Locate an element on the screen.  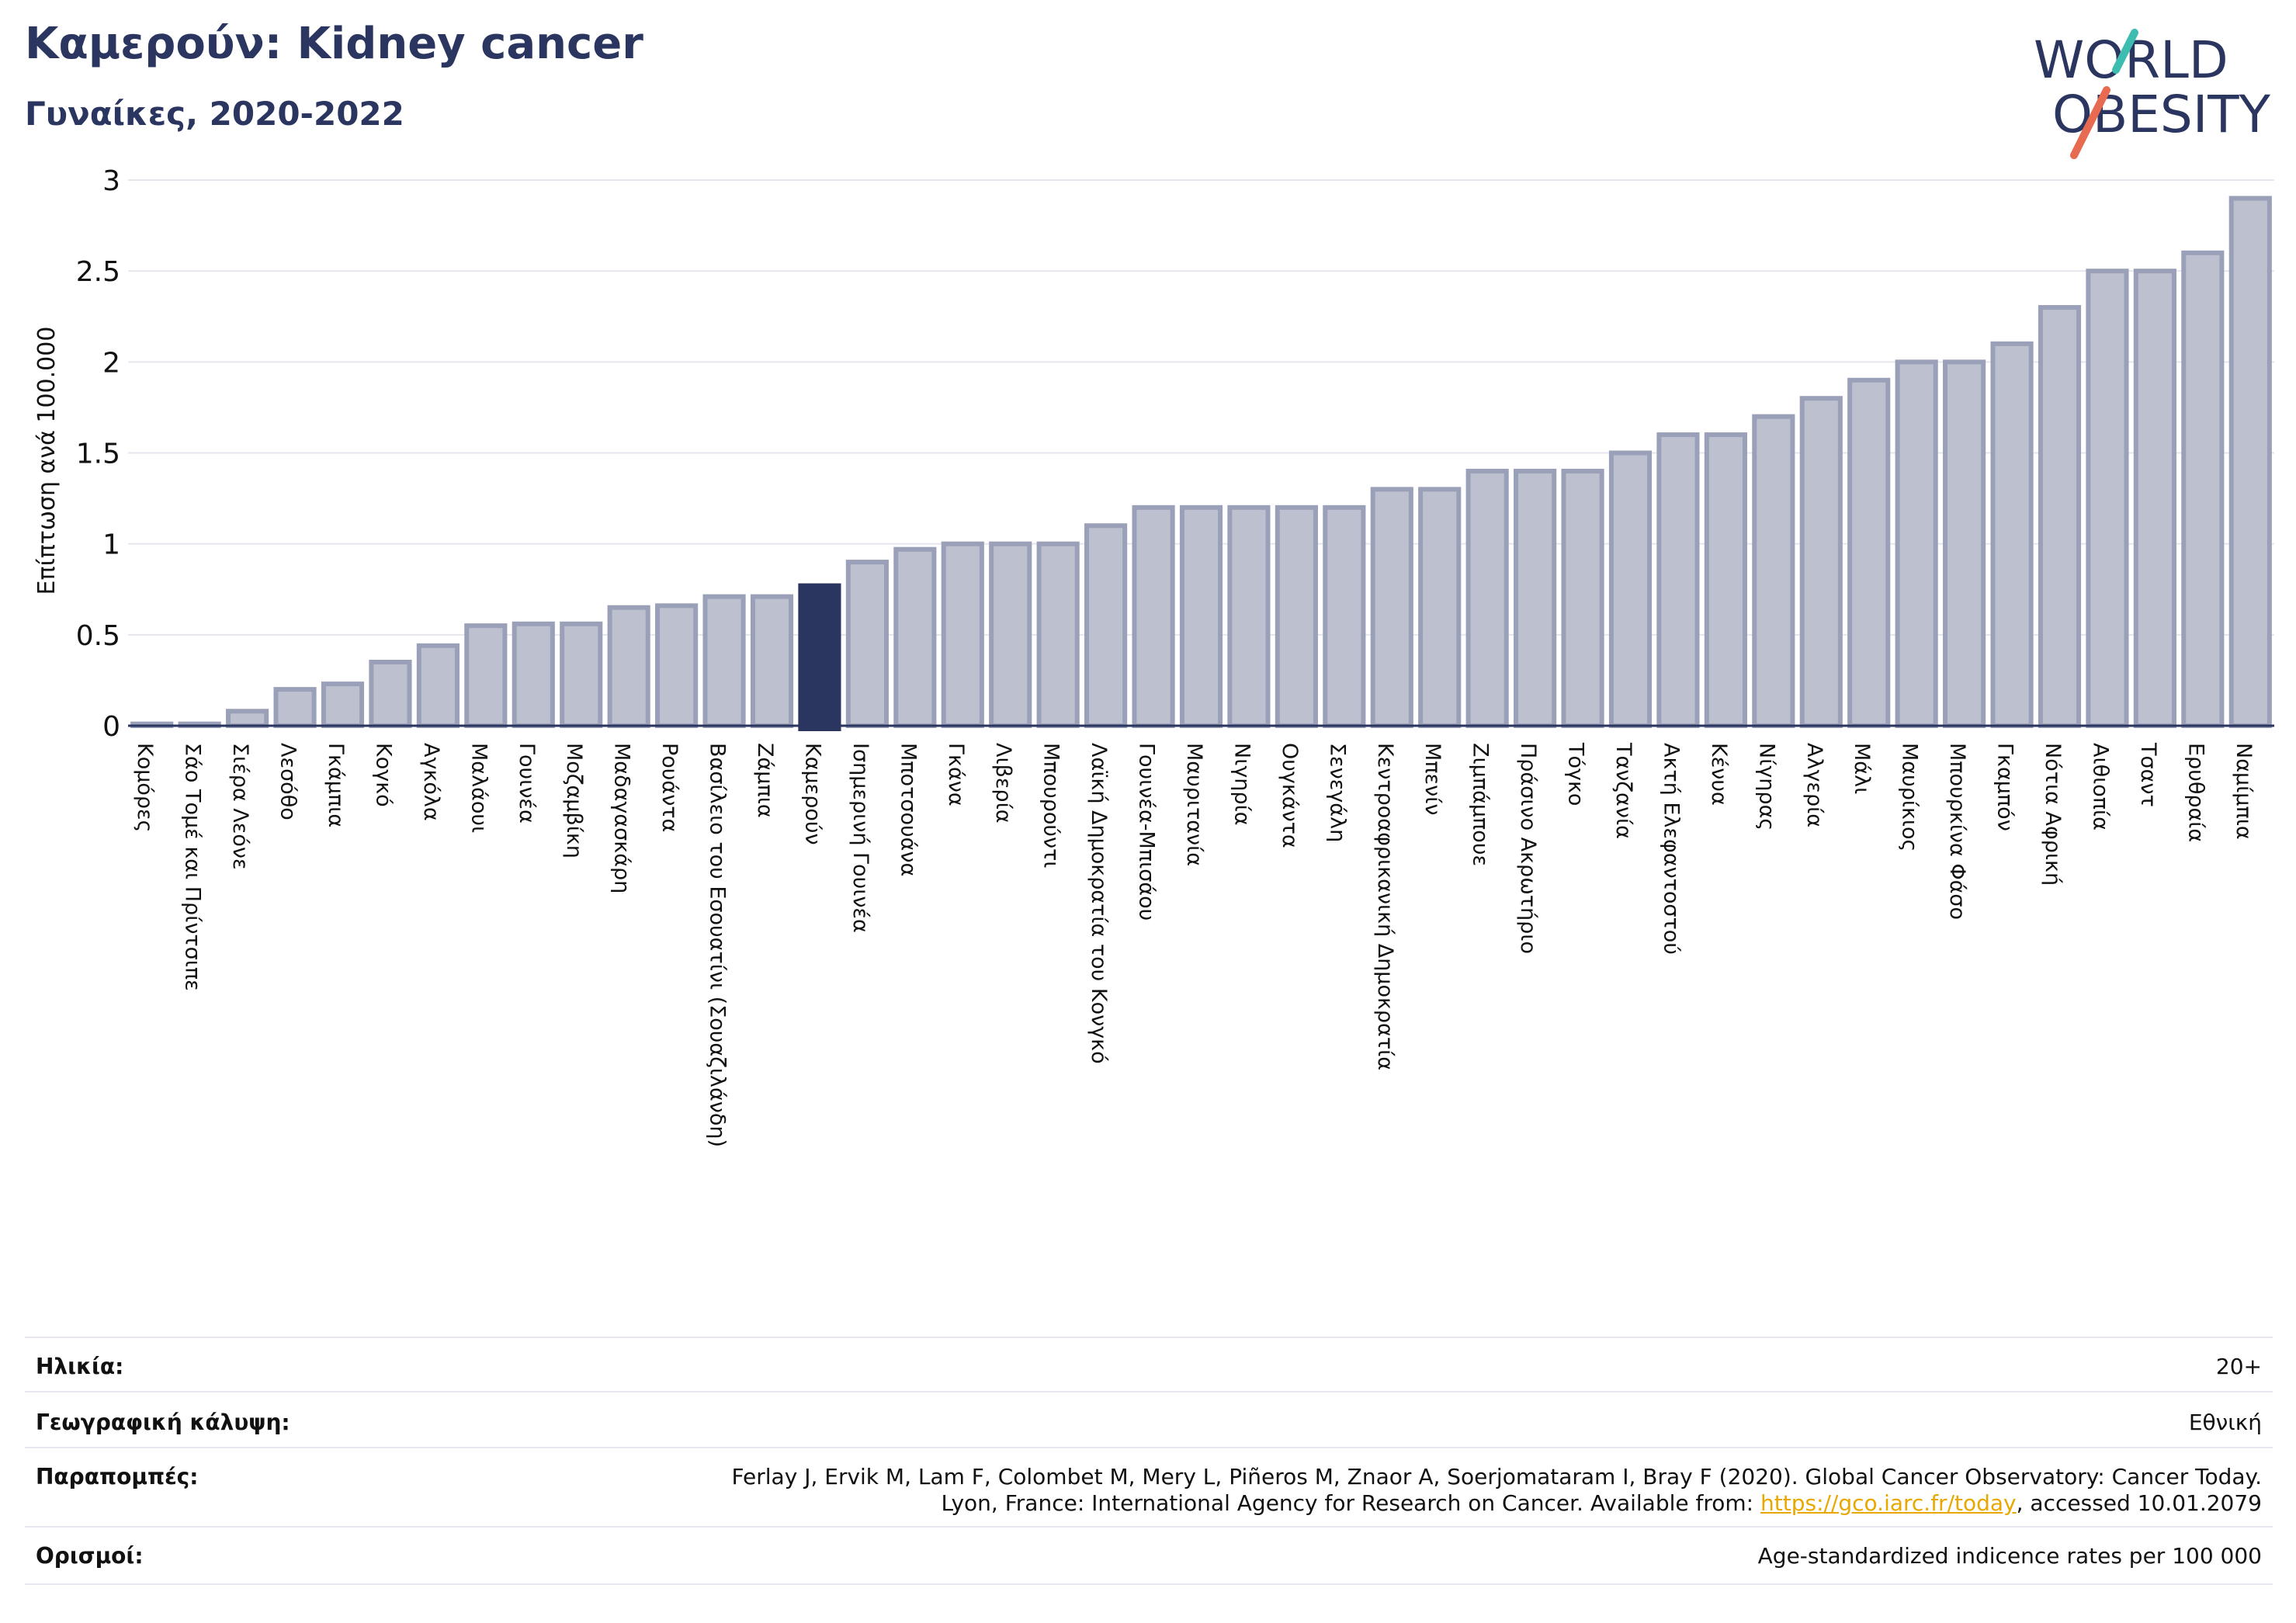
x-tick-label: Γουινέα-Μπισάου is located at coordinates (1147, 832).